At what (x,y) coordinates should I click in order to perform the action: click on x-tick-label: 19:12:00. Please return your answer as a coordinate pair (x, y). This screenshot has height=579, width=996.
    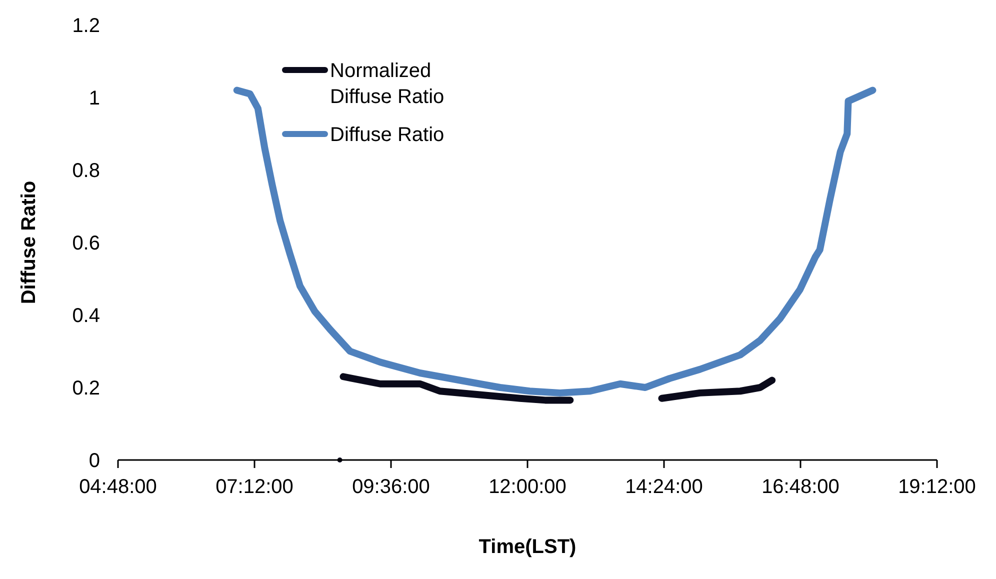
    Looking at the image, I should click on (937, 487).